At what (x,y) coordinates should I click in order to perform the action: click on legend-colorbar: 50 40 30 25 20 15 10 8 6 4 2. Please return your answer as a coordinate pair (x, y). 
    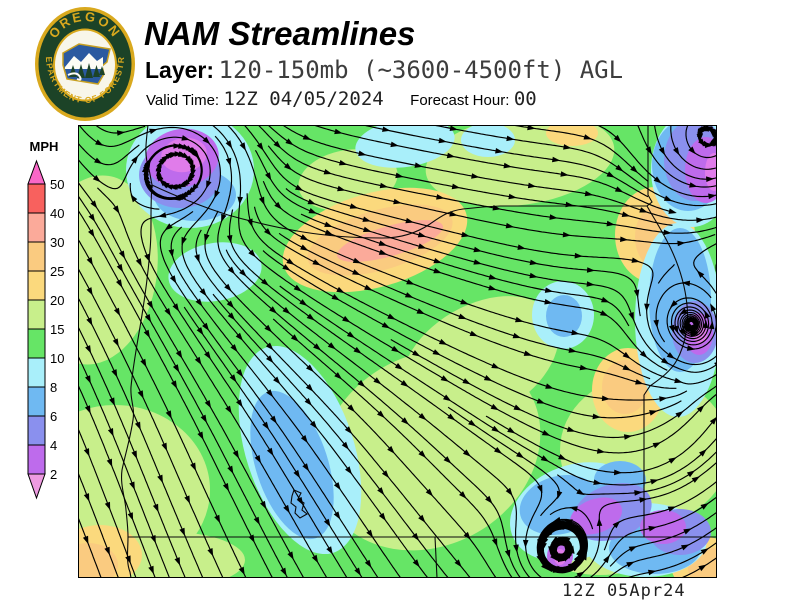
    Looking at the image, I should click on (45, 329).